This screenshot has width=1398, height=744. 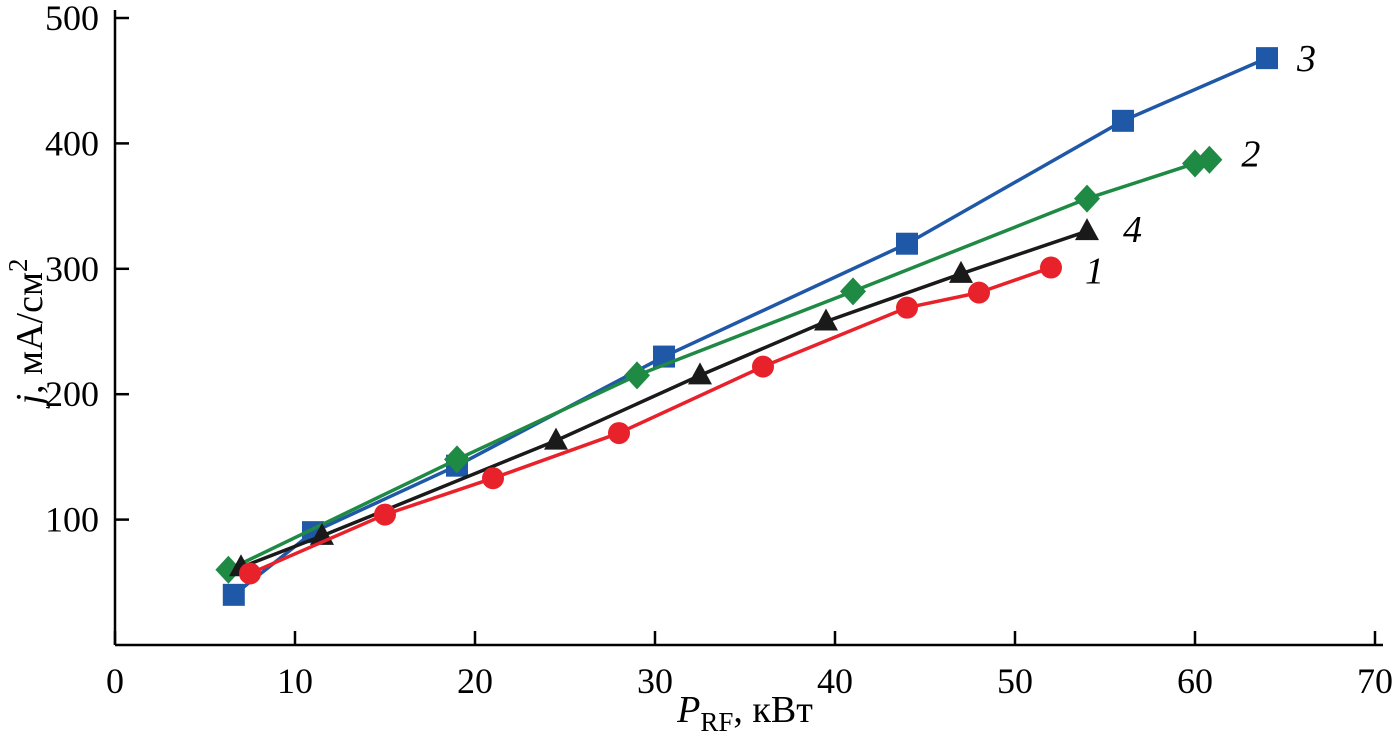 I want to click on series-4-label: 4, so click(x=1132, y=230).